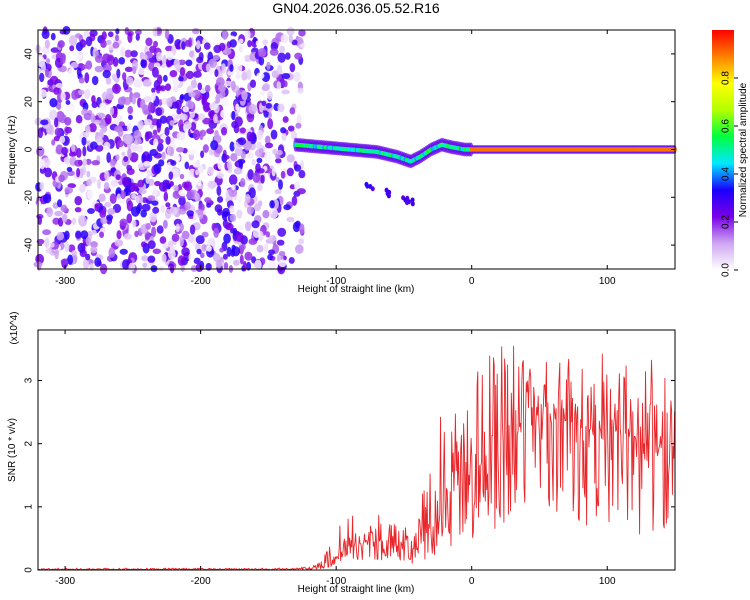 The width and height of the screenshot is (750, 600). Describe the element at coordinates (607, 581) in the screenshot. I see `x-tick-label: 100` at that location.